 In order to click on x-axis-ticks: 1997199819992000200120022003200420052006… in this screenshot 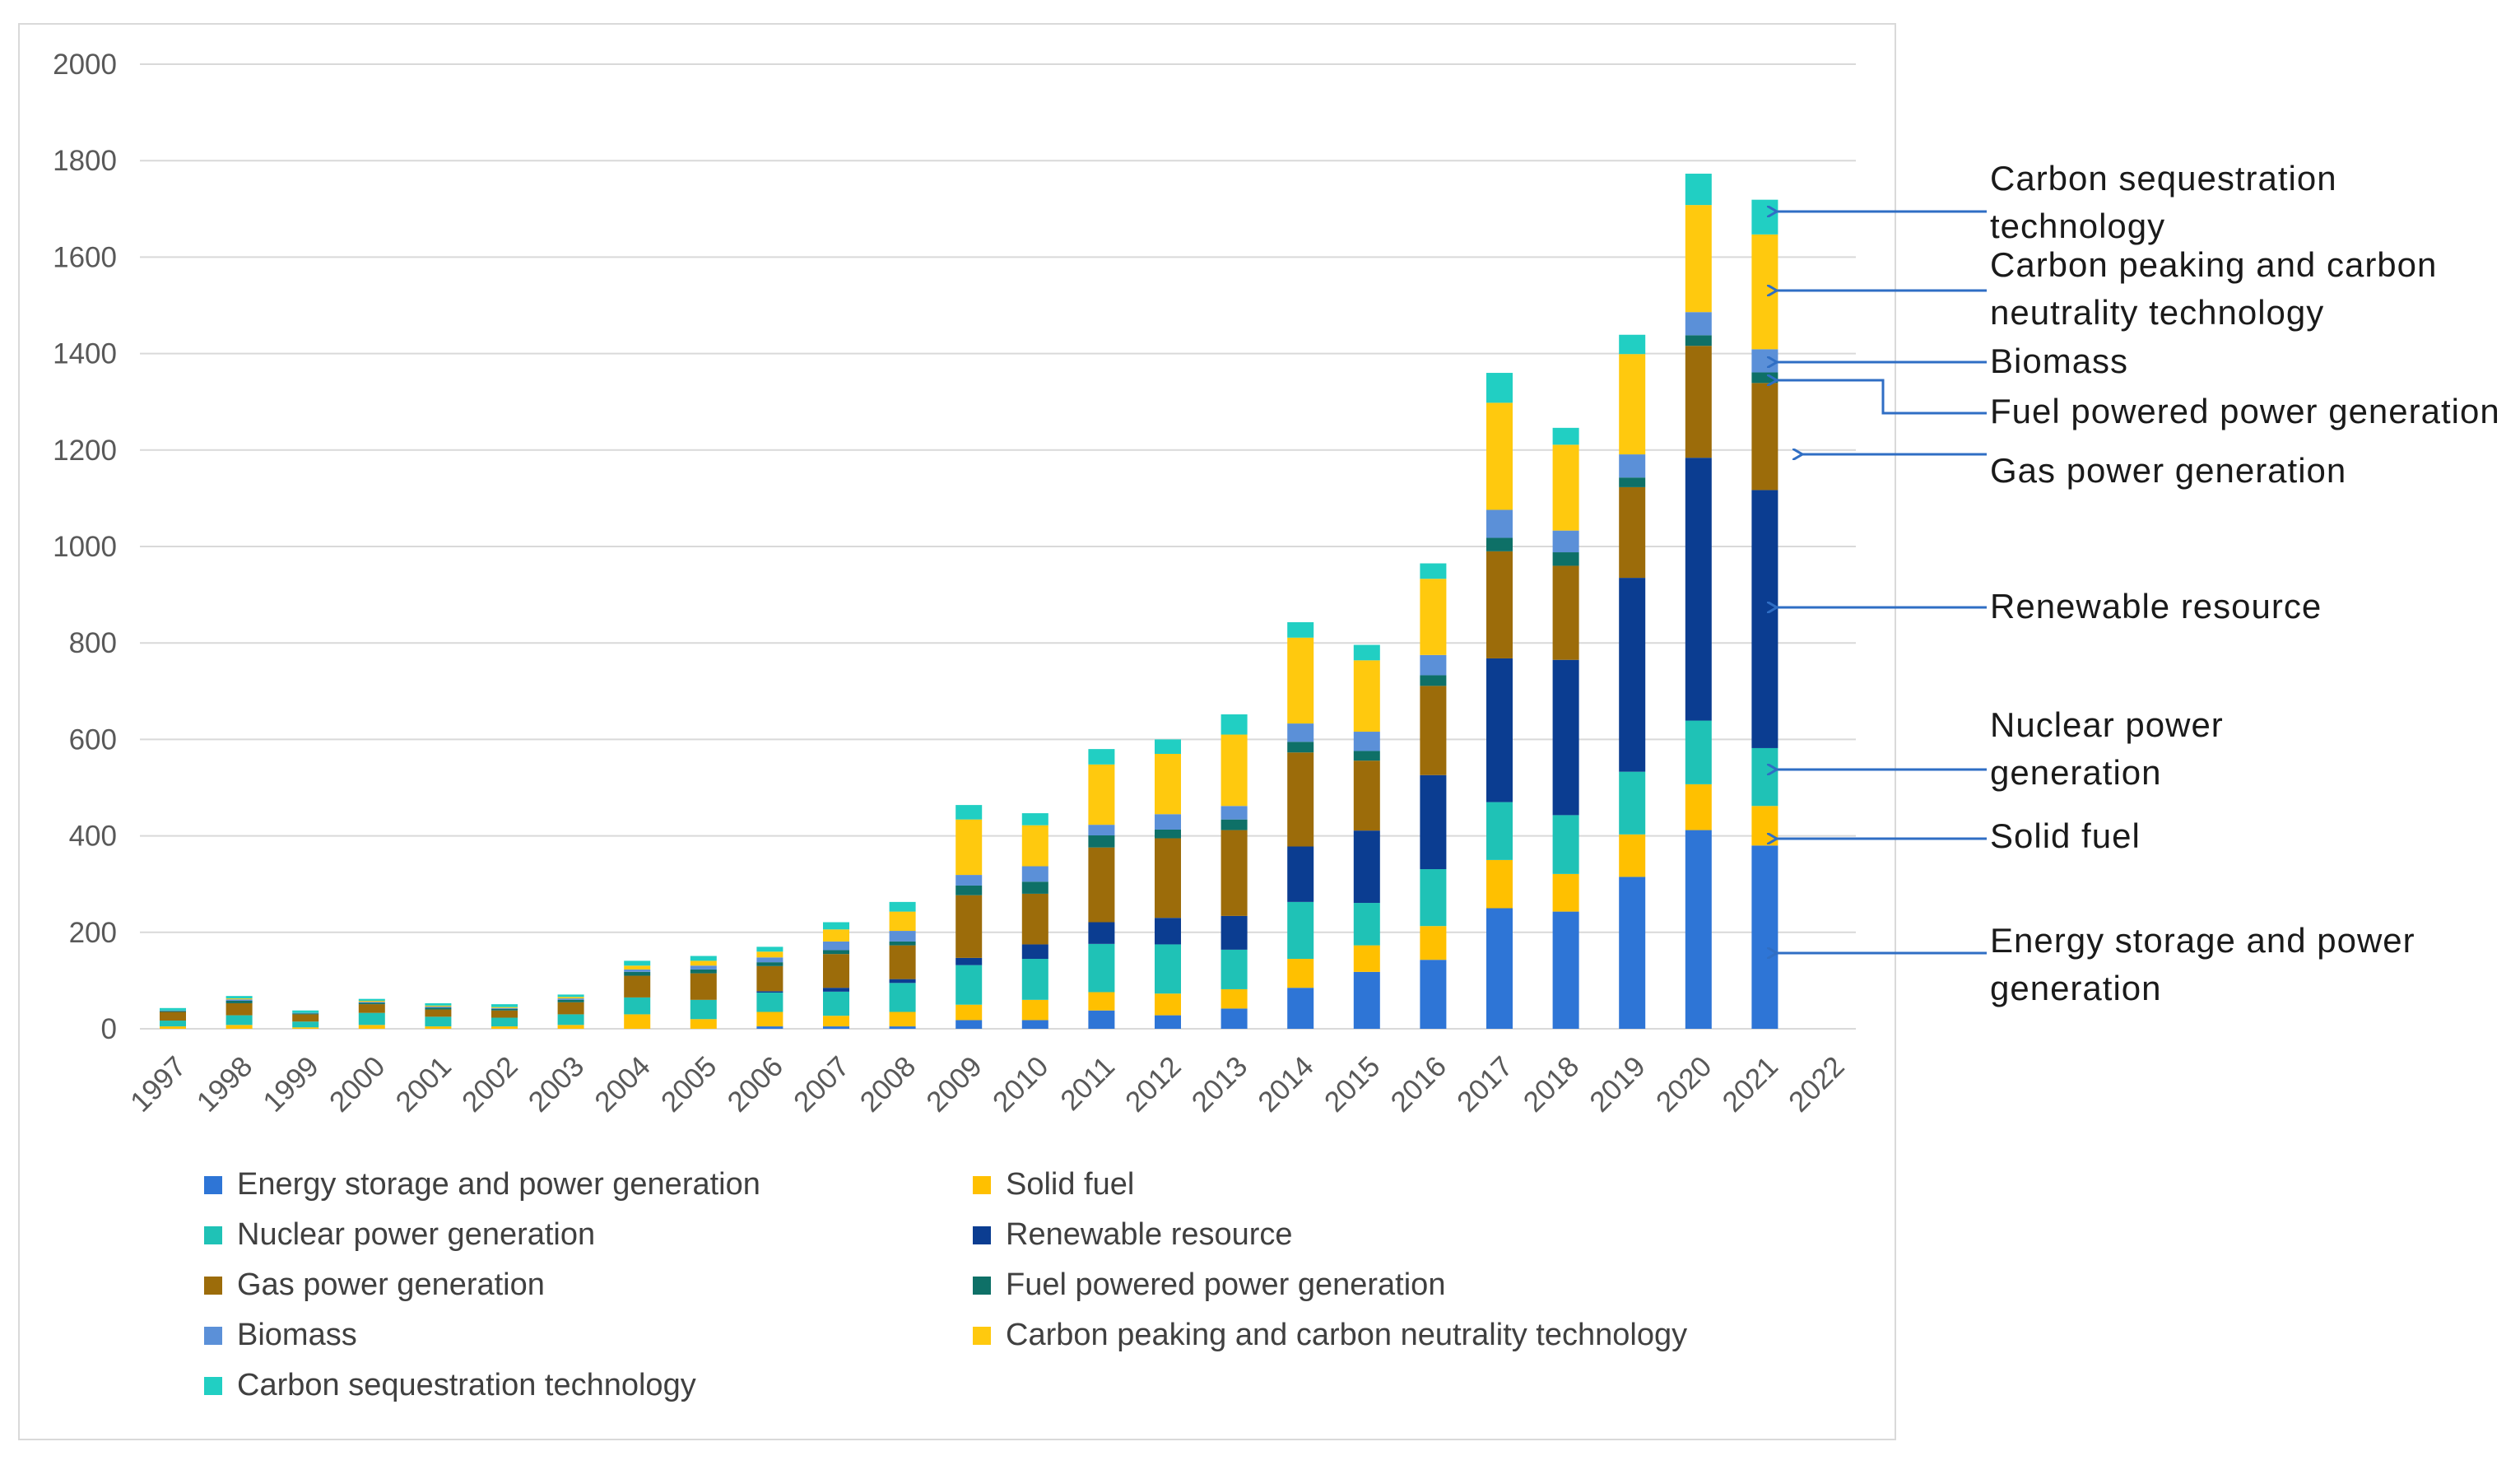, I will do `click(987, 1084)`.